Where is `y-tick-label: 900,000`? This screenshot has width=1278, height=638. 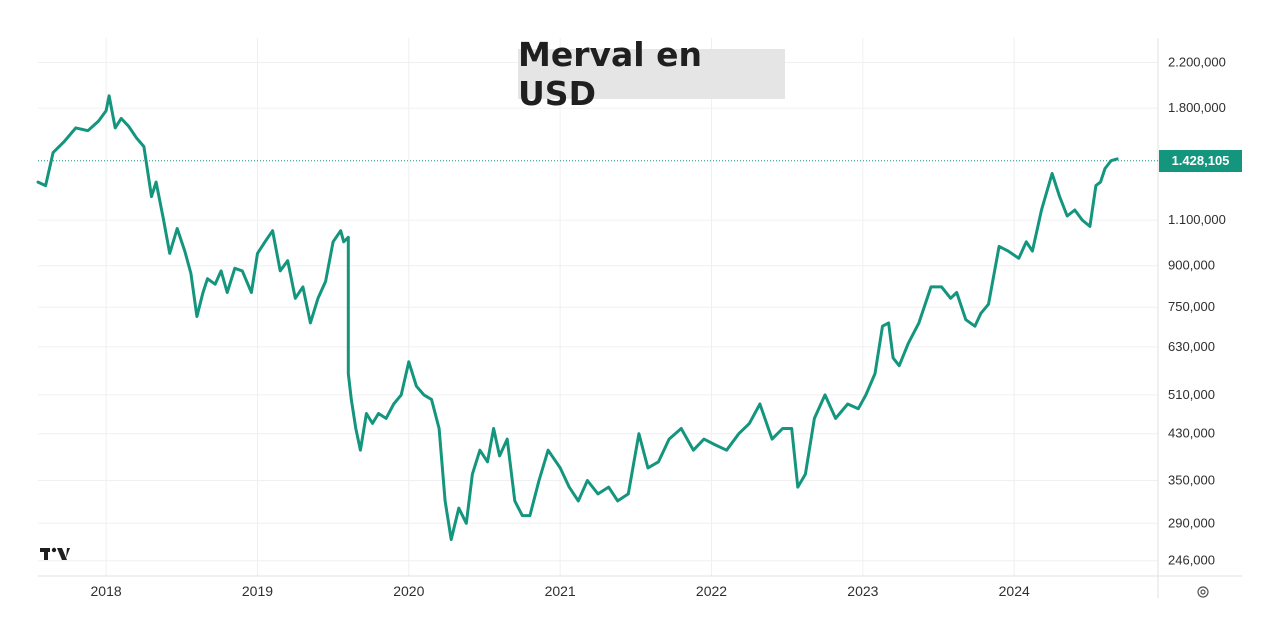
y-tick-label: 900,000 is located at coordinates (1191, 265).